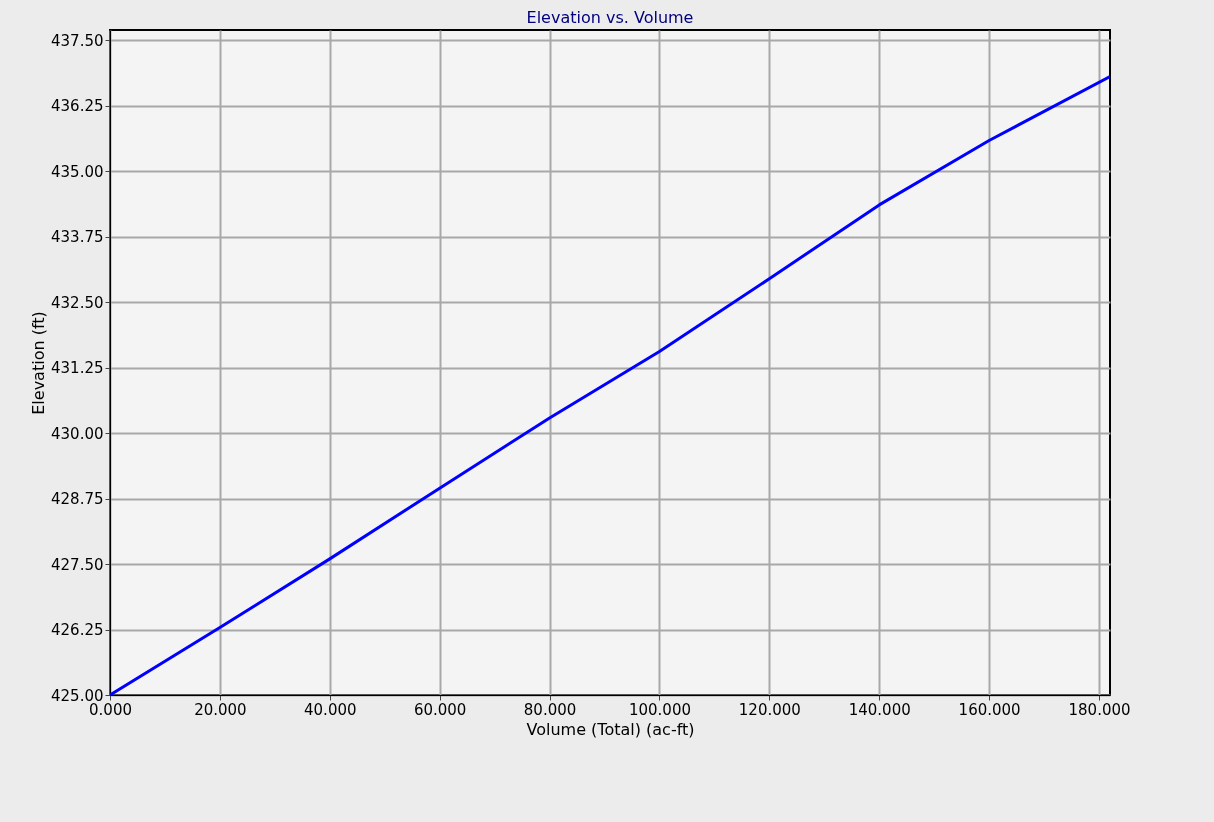 This screenshot has height=822, width=1214. Describe the element at coordinates (989, 709) in the screenshot. I see `x-tick-label: 160.000` at that location.